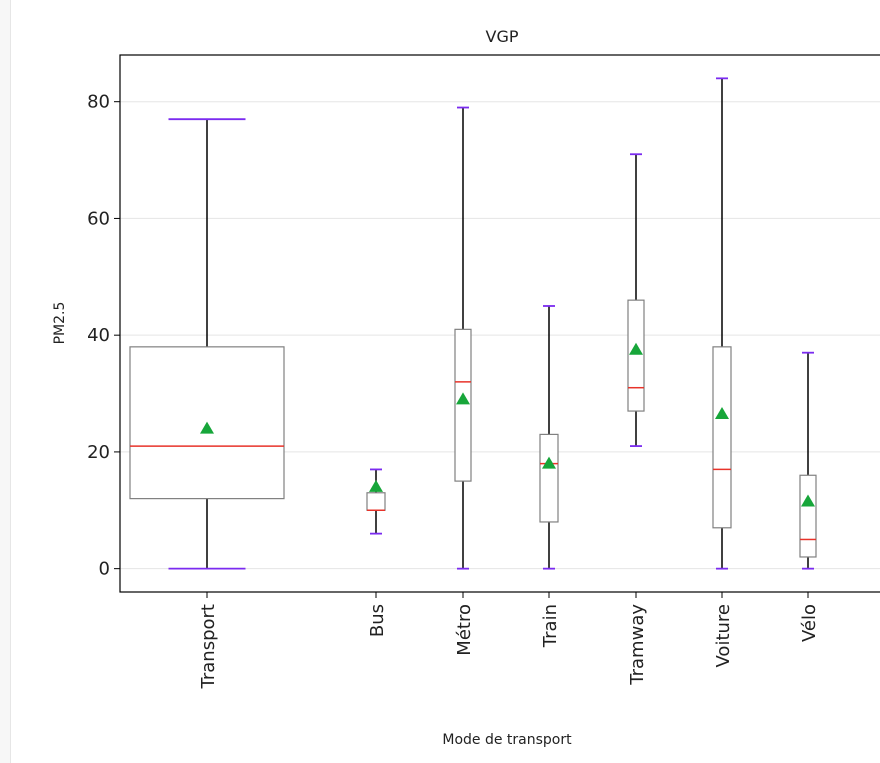 The height and width of the screenshot is (763, 880). Describe the element at coordinates (208, 646) in the screenshot. I see `x-tick-label: Transport` at that location.